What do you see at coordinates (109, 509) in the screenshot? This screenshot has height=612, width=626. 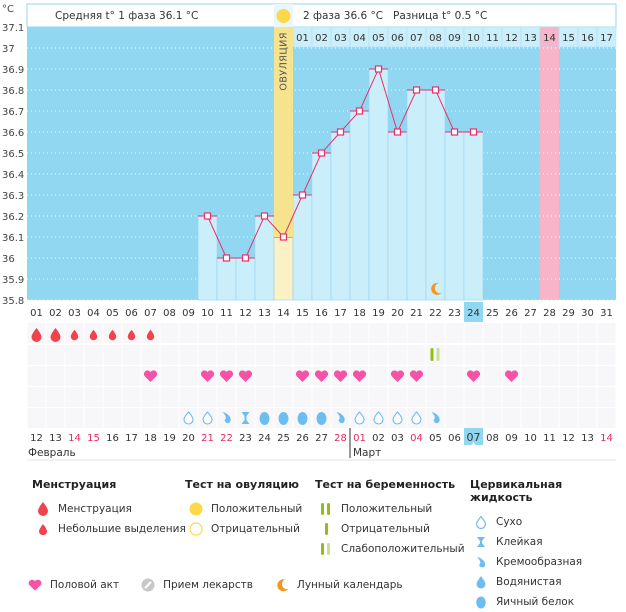 I see `legend-item: Менструация` at bounding box center [109, 509].